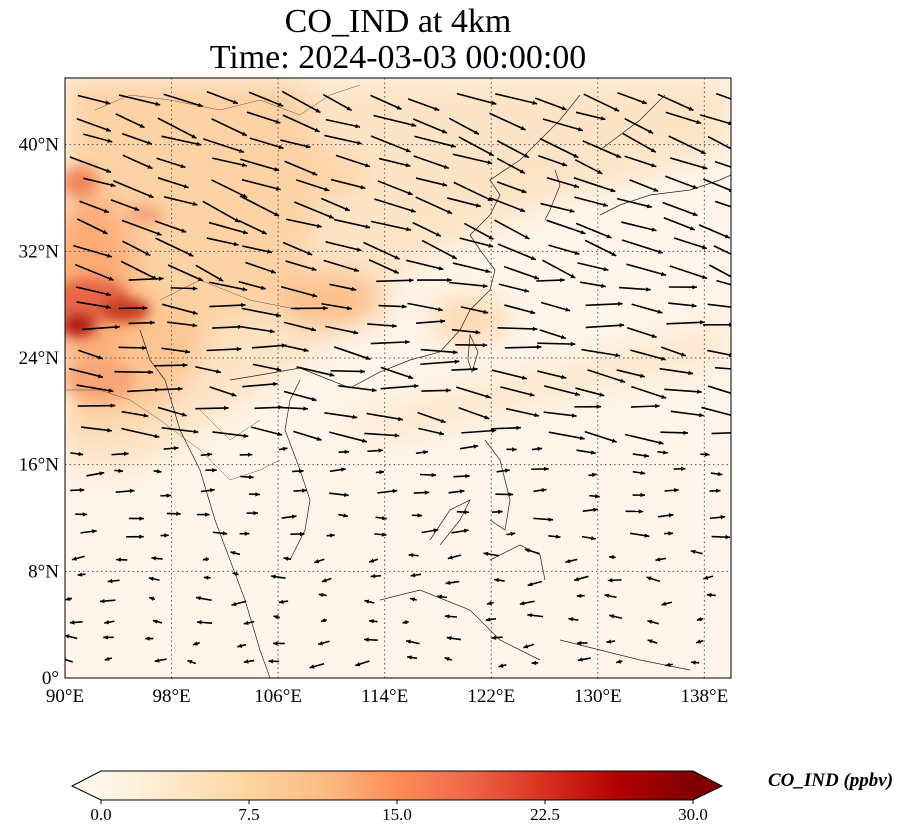  I want to click on lat-tick-label: 32°N, so click(39, 251).